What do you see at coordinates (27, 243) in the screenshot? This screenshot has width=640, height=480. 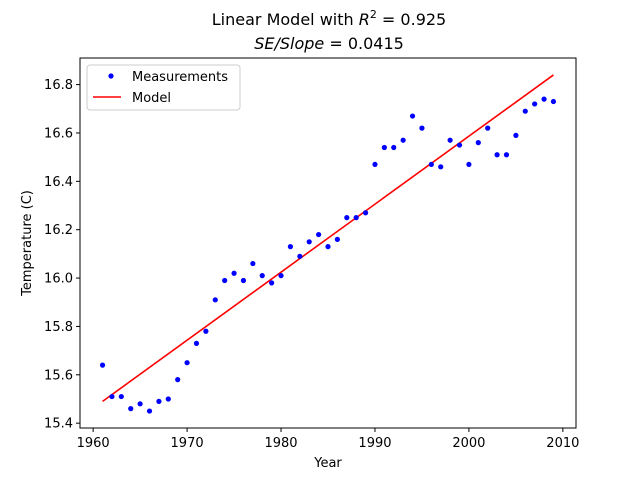 I see `y-axis-label: Temperature (C)` at bounding box center [27, 243].